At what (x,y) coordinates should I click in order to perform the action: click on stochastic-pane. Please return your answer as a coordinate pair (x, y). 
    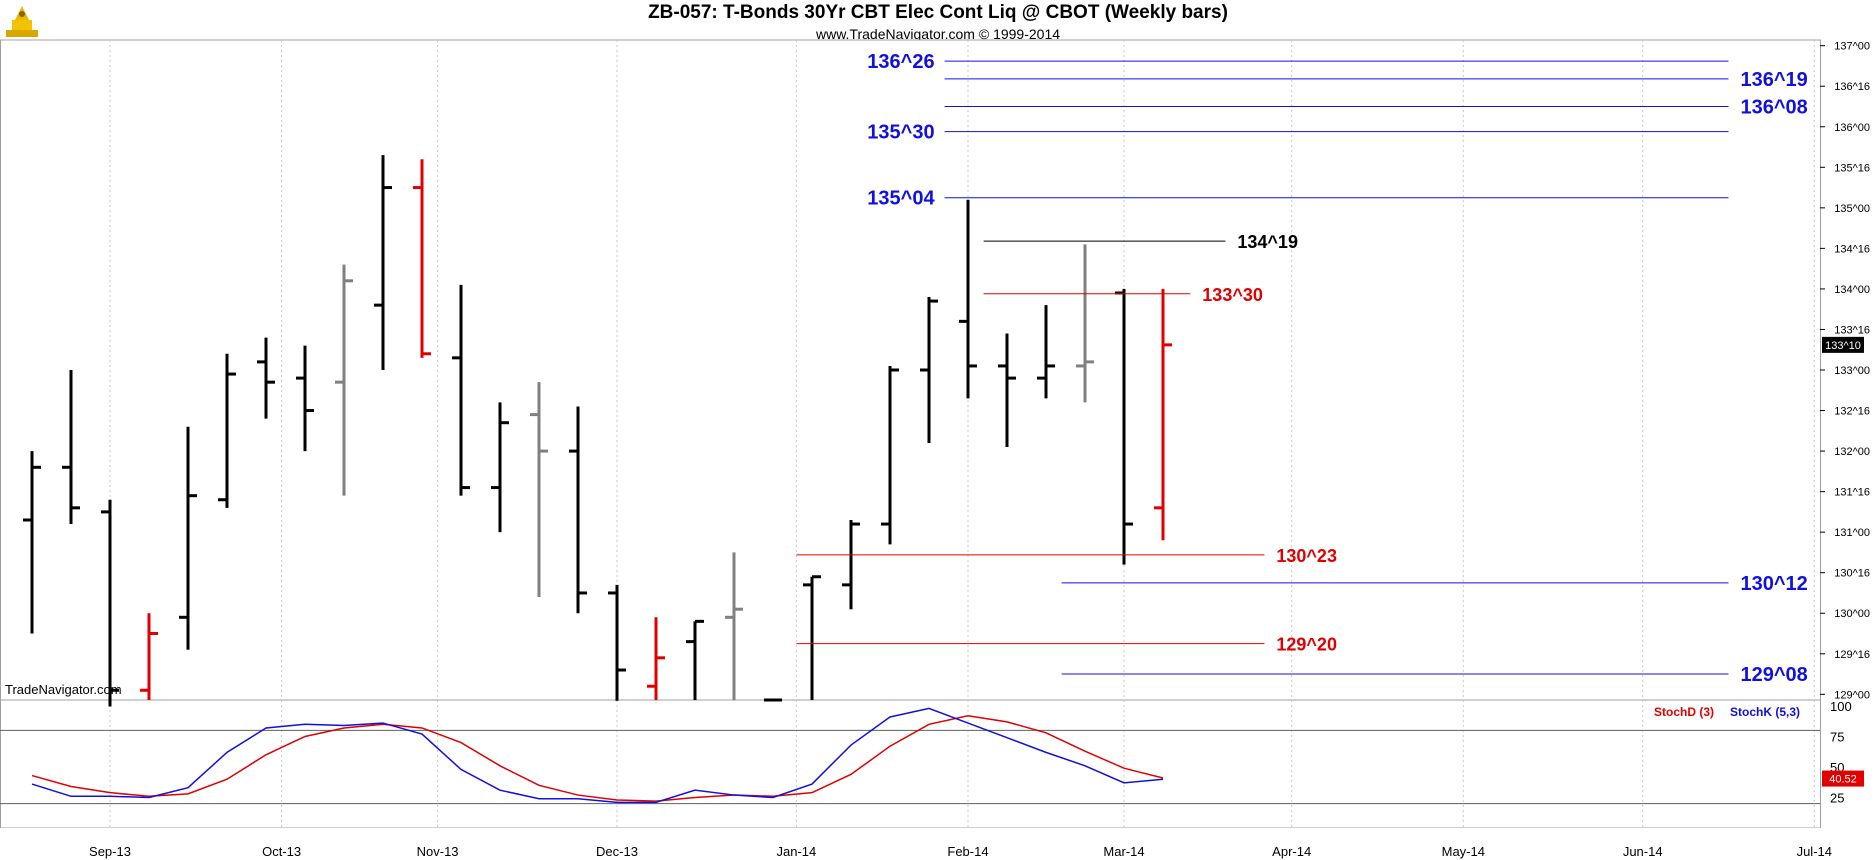
    Looking at the image, I should click on (910, 764).